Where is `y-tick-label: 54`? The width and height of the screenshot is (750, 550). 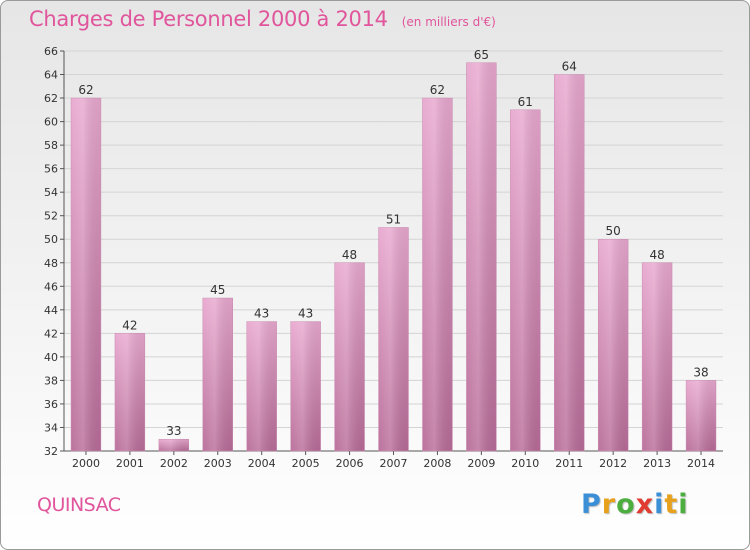
y-tick-label: 54 is located at coordinates (51, 192).